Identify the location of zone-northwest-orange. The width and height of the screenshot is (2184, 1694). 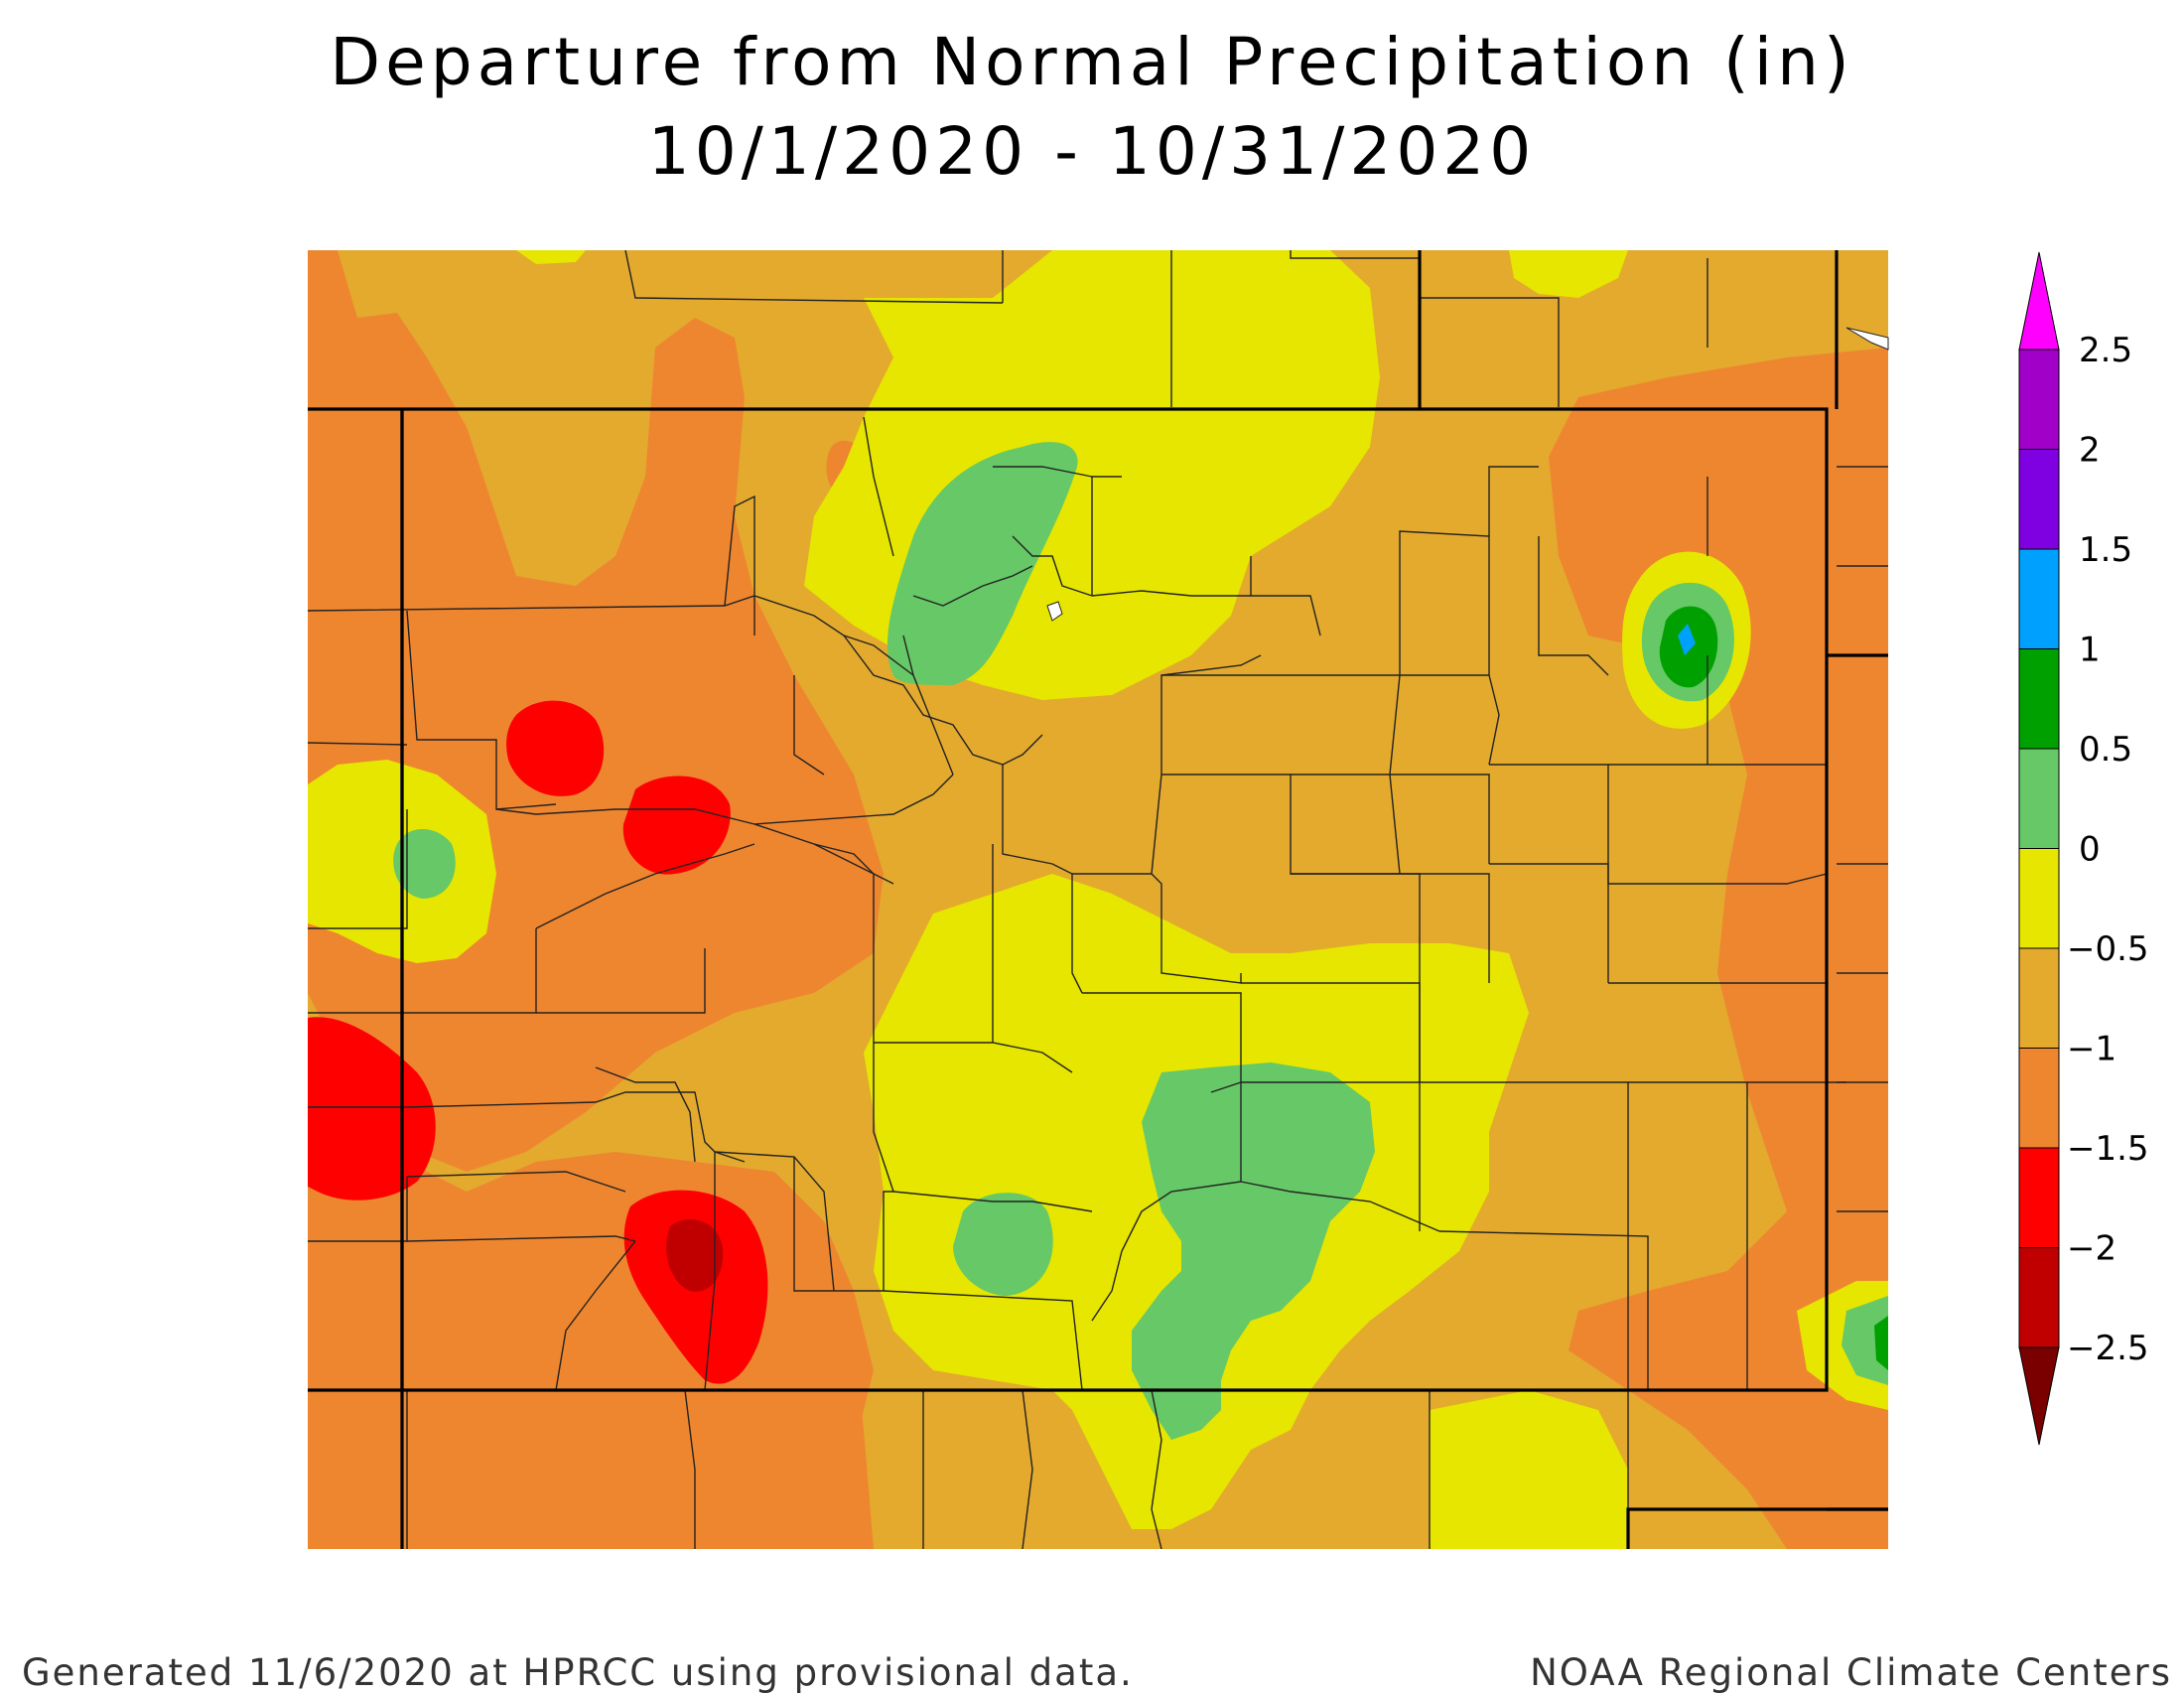
(332, 334).